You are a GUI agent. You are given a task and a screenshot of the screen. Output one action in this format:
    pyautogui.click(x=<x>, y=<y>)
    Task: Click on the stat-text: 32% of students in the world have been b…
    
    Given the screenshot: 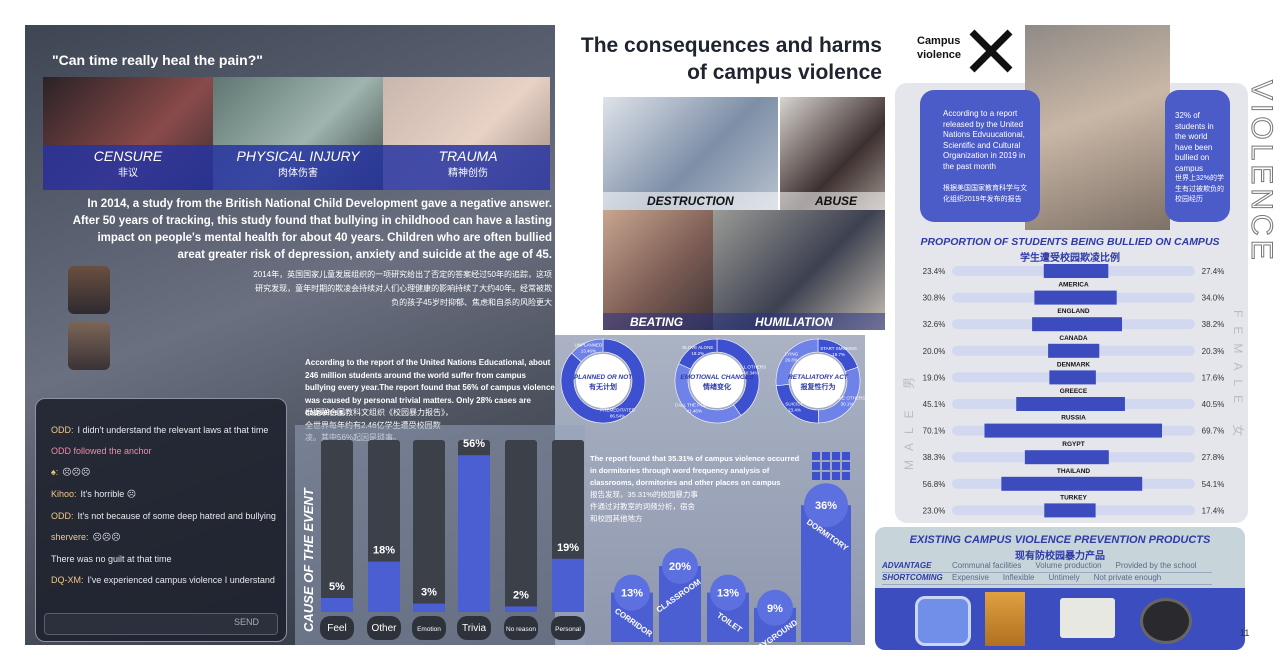 What is the action you would take?
    pyautogui.click(x=1194, y=142)
    